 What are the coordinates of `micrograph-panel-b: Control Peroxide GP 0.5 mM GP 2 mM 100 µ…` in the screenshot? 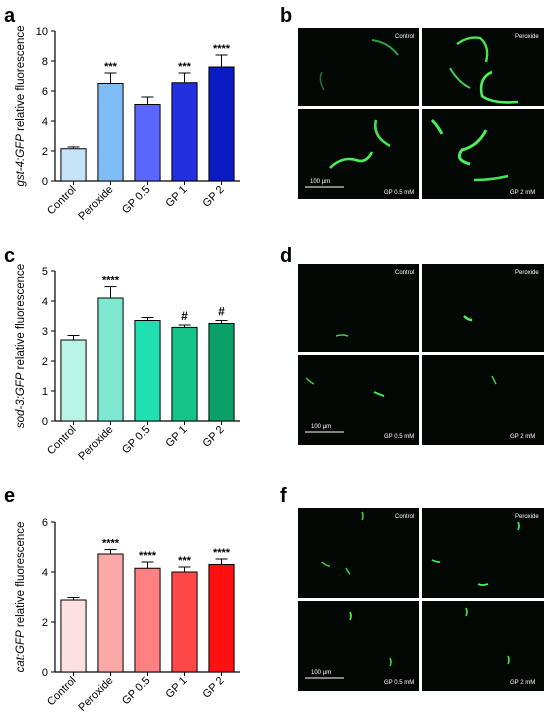 It's located at (421, 113).